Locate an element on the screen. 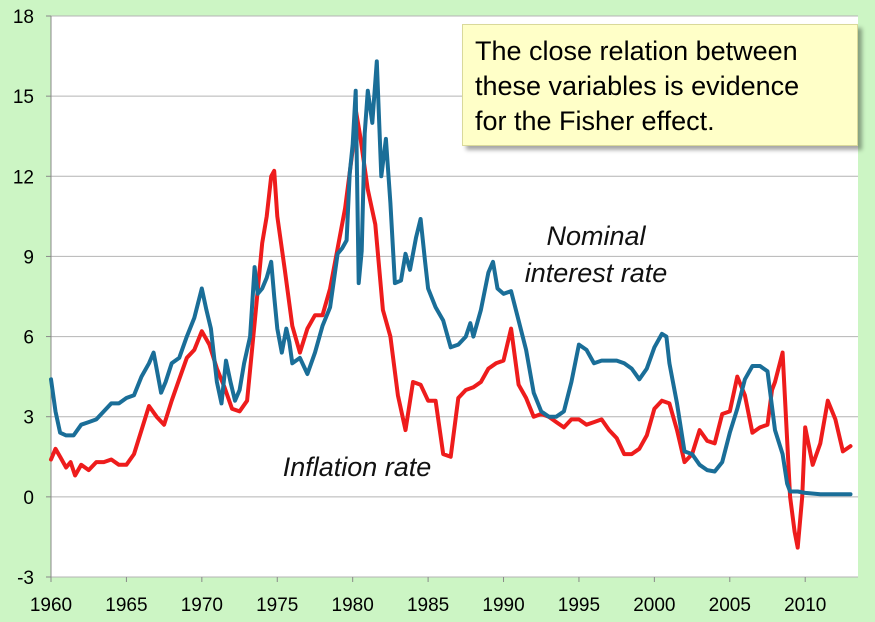  series-label-nominal-interest-rate: Nominal interest rate is located at coordinates (596, 254).